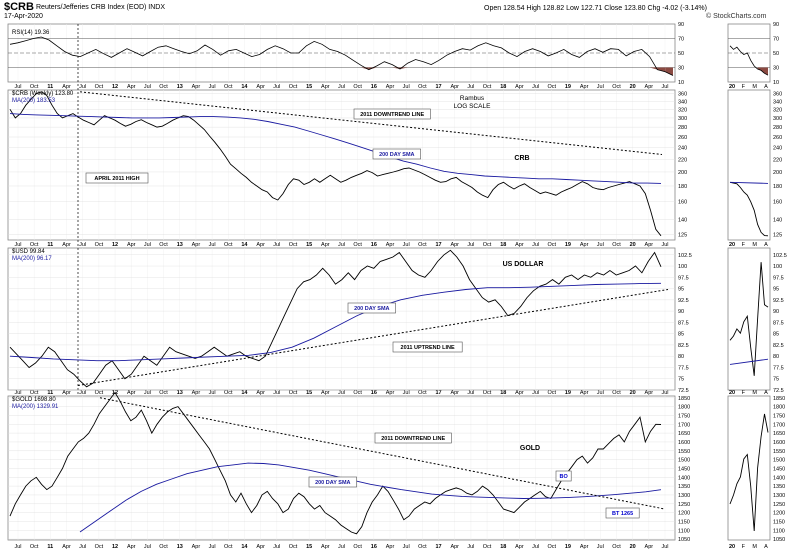 The height and width of the screenshot is (552, 800). I want to click on crb-sma-annotation-box, so click(396, 154).